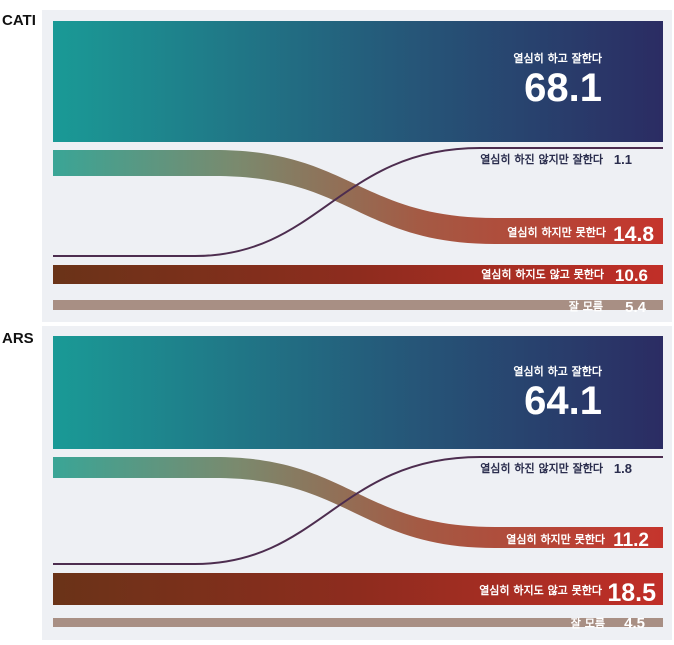 The image size is (674, 645). I want to click on value-ars-effort-bad: 11.2, so click(631, 540).